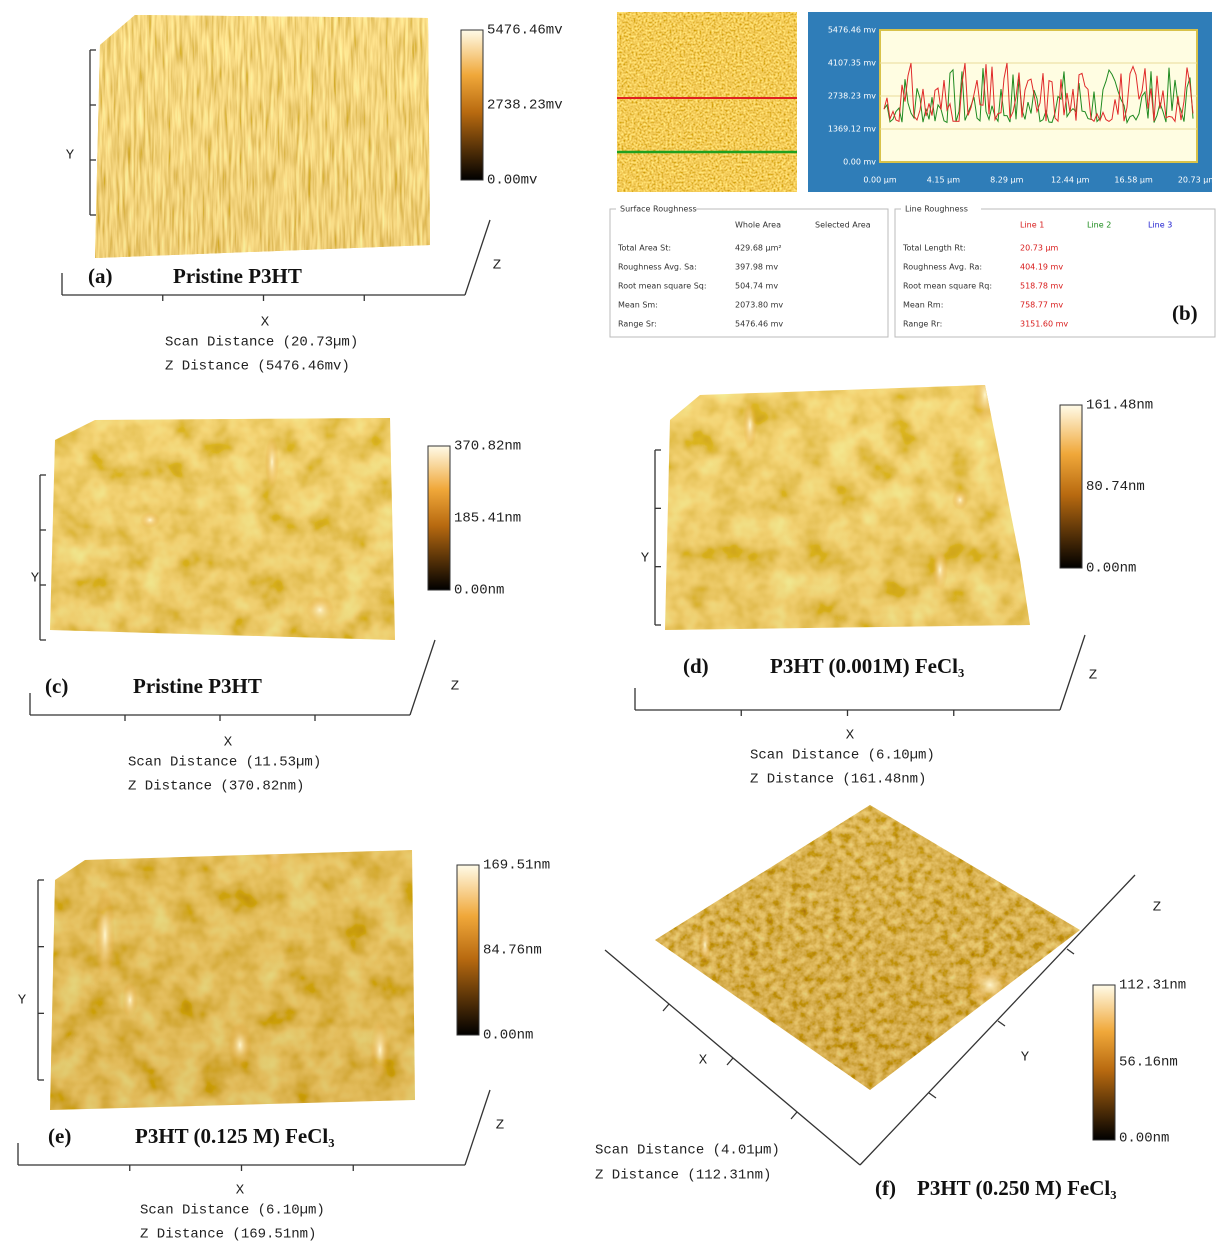 Image resolution: width=1216 pixels, height=1248 pixels. Describe the element at coordinates (859, 162) in the screenshot. I see `profile-y-tick: 0.00 mv` at that location.